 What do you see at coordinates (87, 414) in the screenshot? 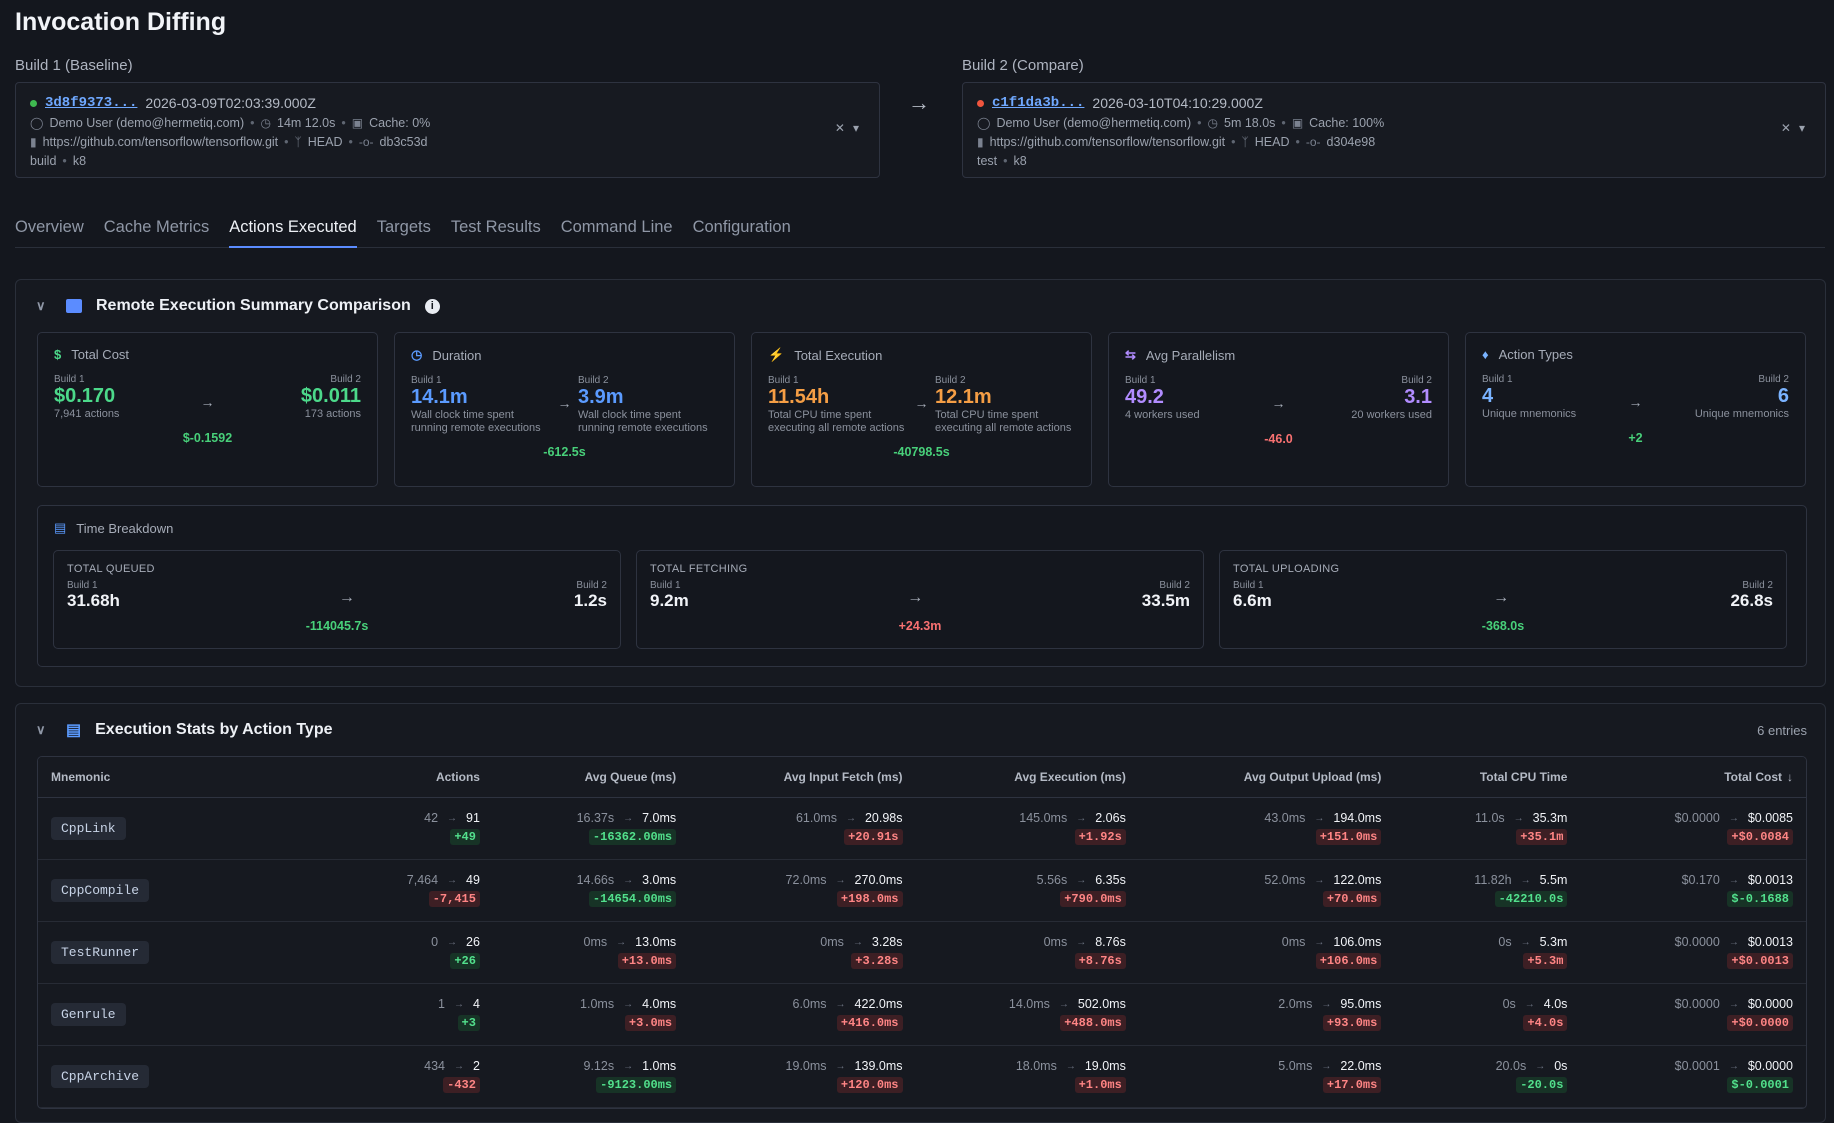
I see `metric-build1-desc: 7,941 actions` at bounding box center [87, 414].